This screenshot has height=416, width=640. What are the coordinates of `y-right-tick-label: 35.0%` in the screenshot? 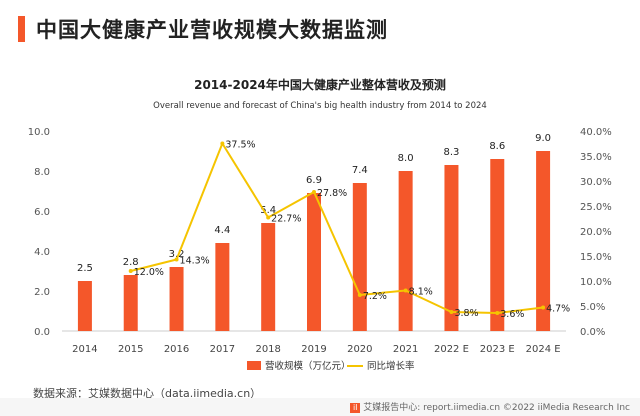 It's located at (596, 157).